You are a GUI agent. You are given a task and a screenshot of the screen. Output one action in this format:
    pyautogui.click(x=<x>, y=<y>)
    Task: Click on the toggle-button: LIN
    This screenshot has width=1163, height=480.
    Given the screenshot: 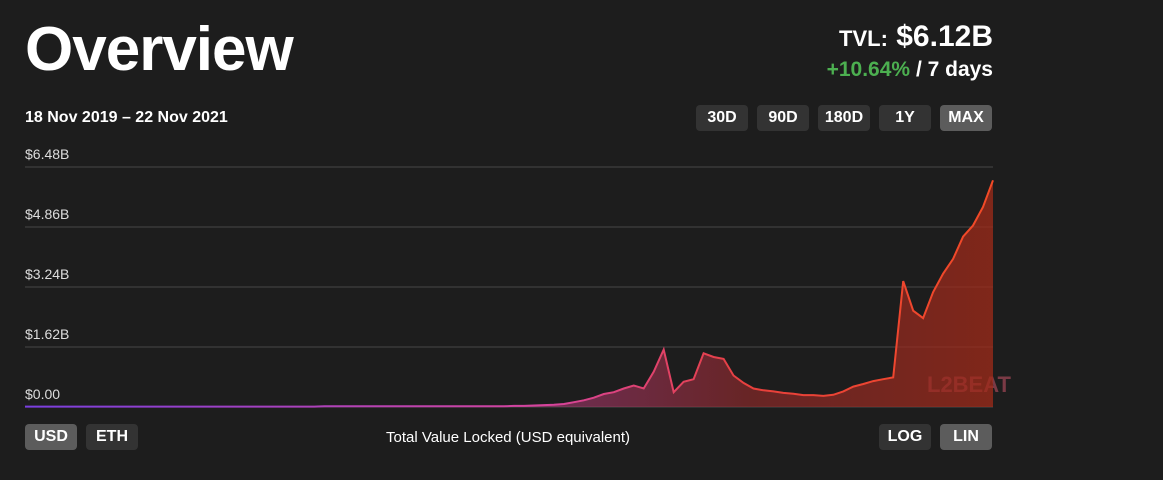 What is the action you would take?
    pyautogui.click(x=966, y=437)
    